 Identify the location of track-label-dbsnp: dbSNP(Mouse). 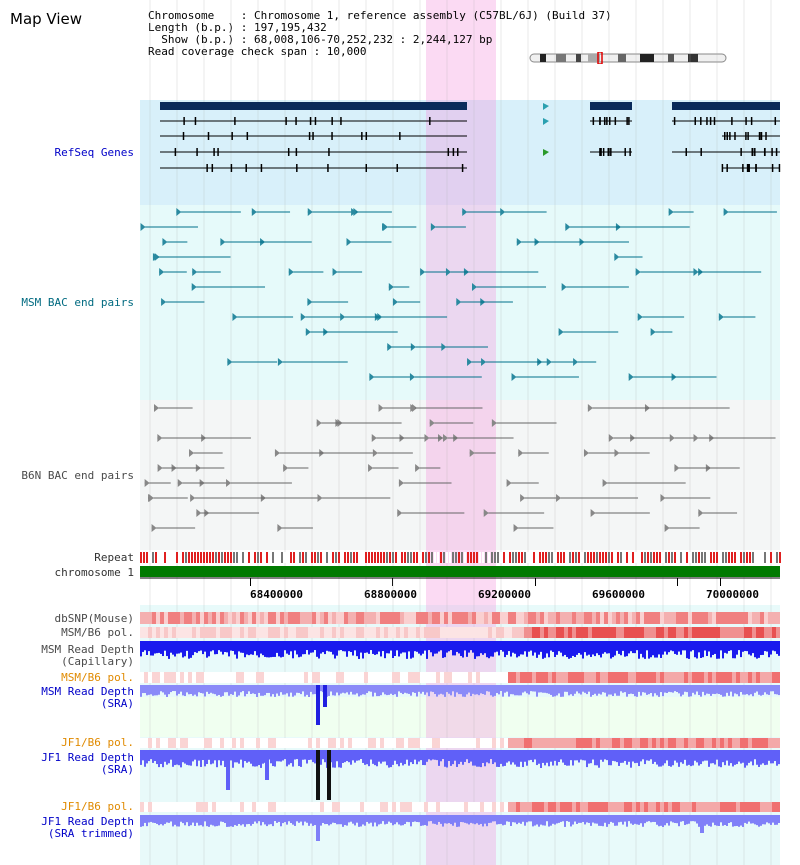
(94, 618).